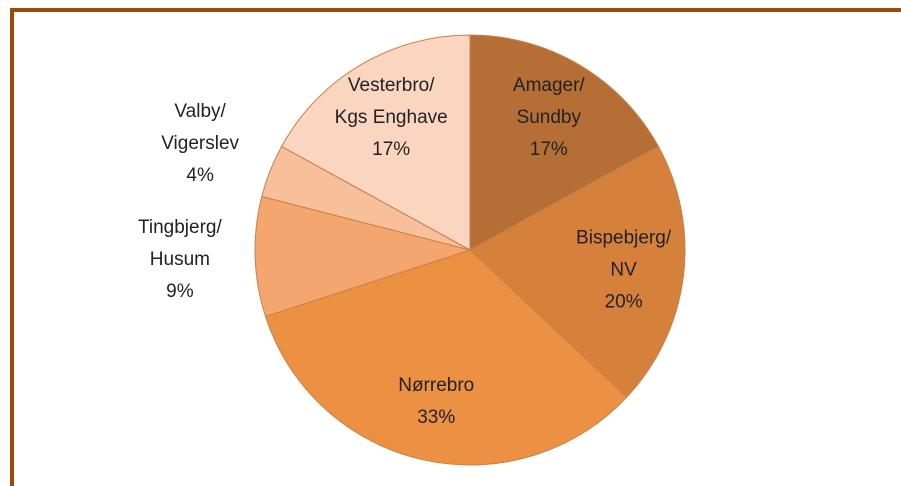  I want to click on value-label: 20%, so click(624, 301).